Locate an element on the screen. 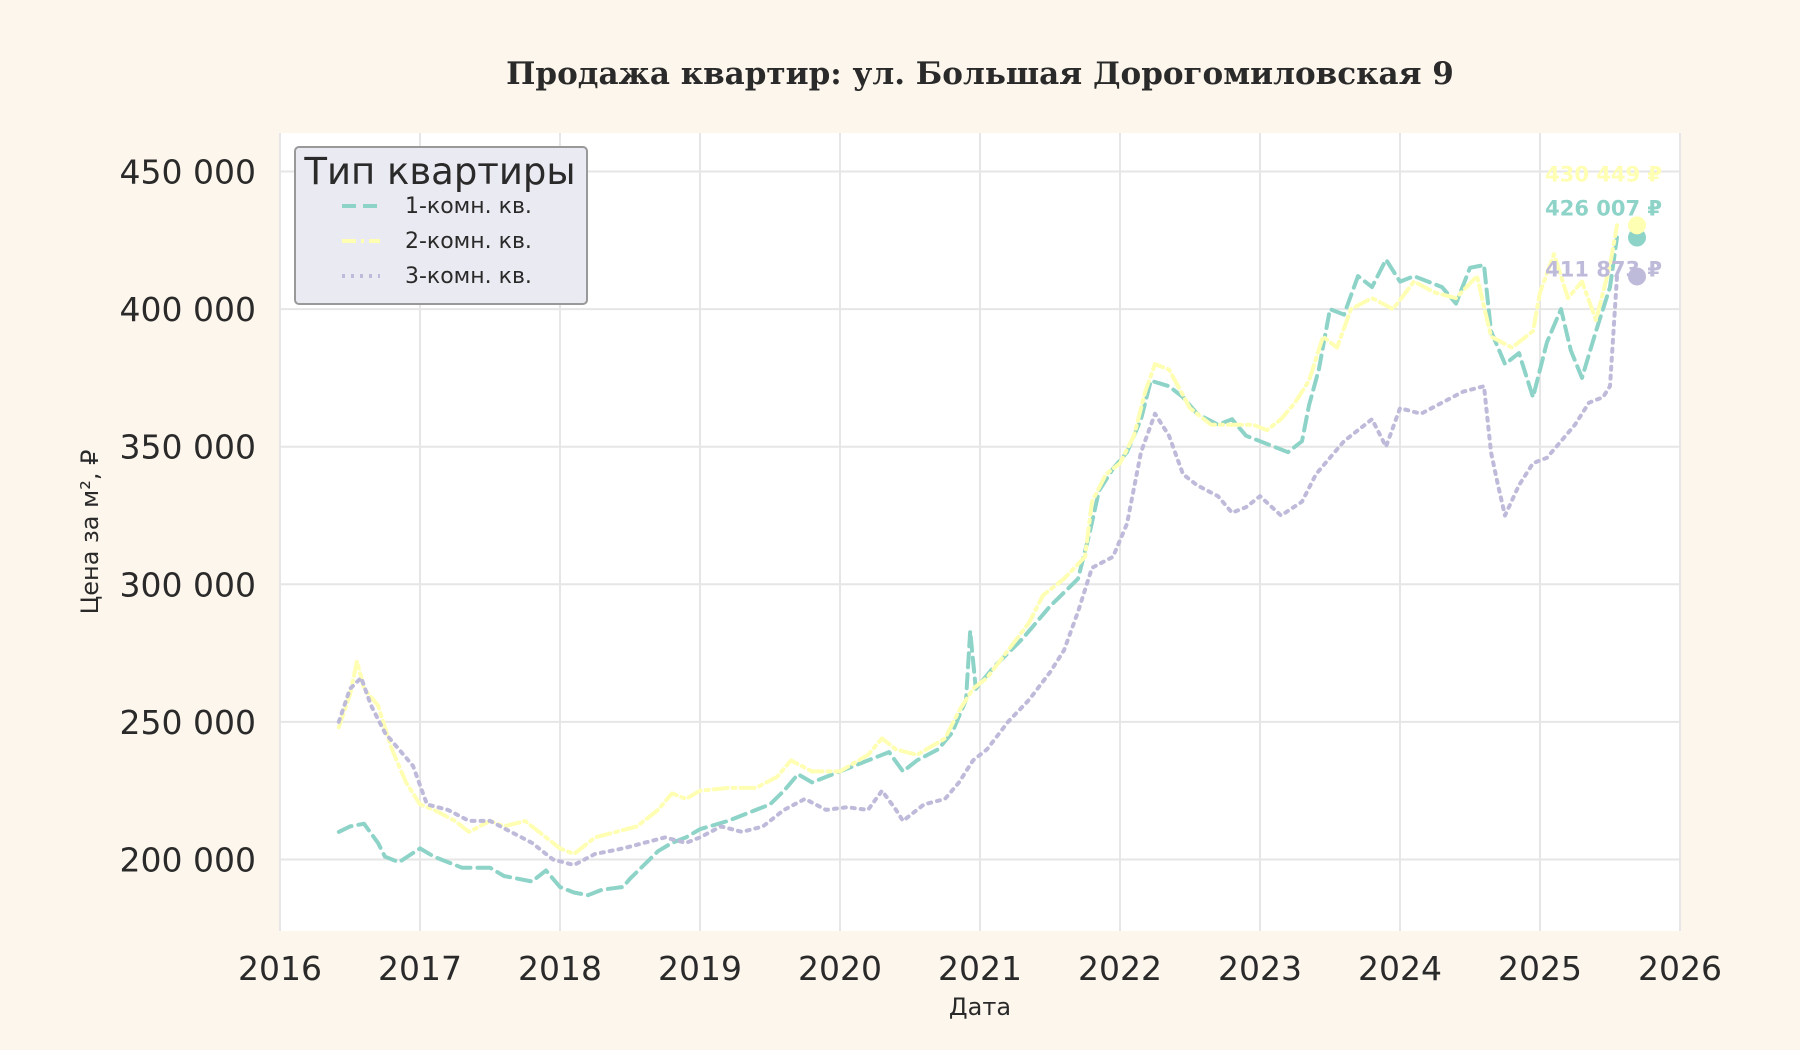 The image size is (1800, 1050). series-end-label: 430 449 ₽ is located at coordinates (1603, 174).